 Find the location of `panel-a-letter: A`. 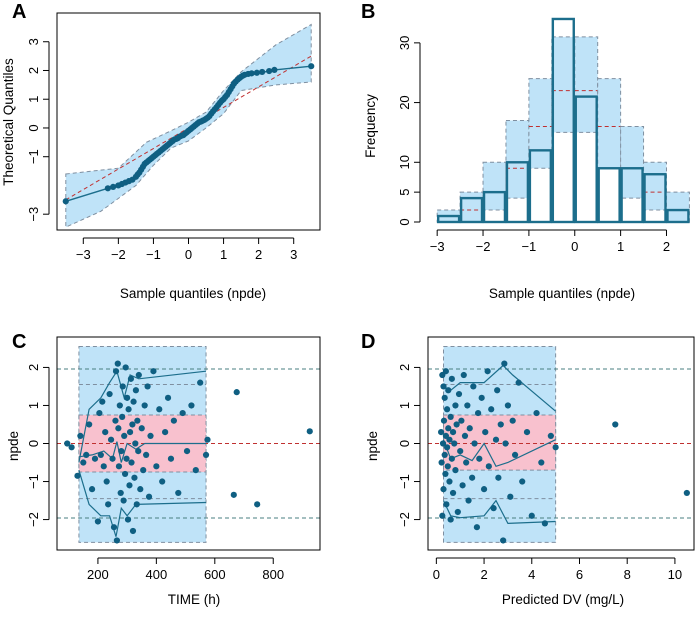

panel-a-letter: A is located at coordinates (19, 12).